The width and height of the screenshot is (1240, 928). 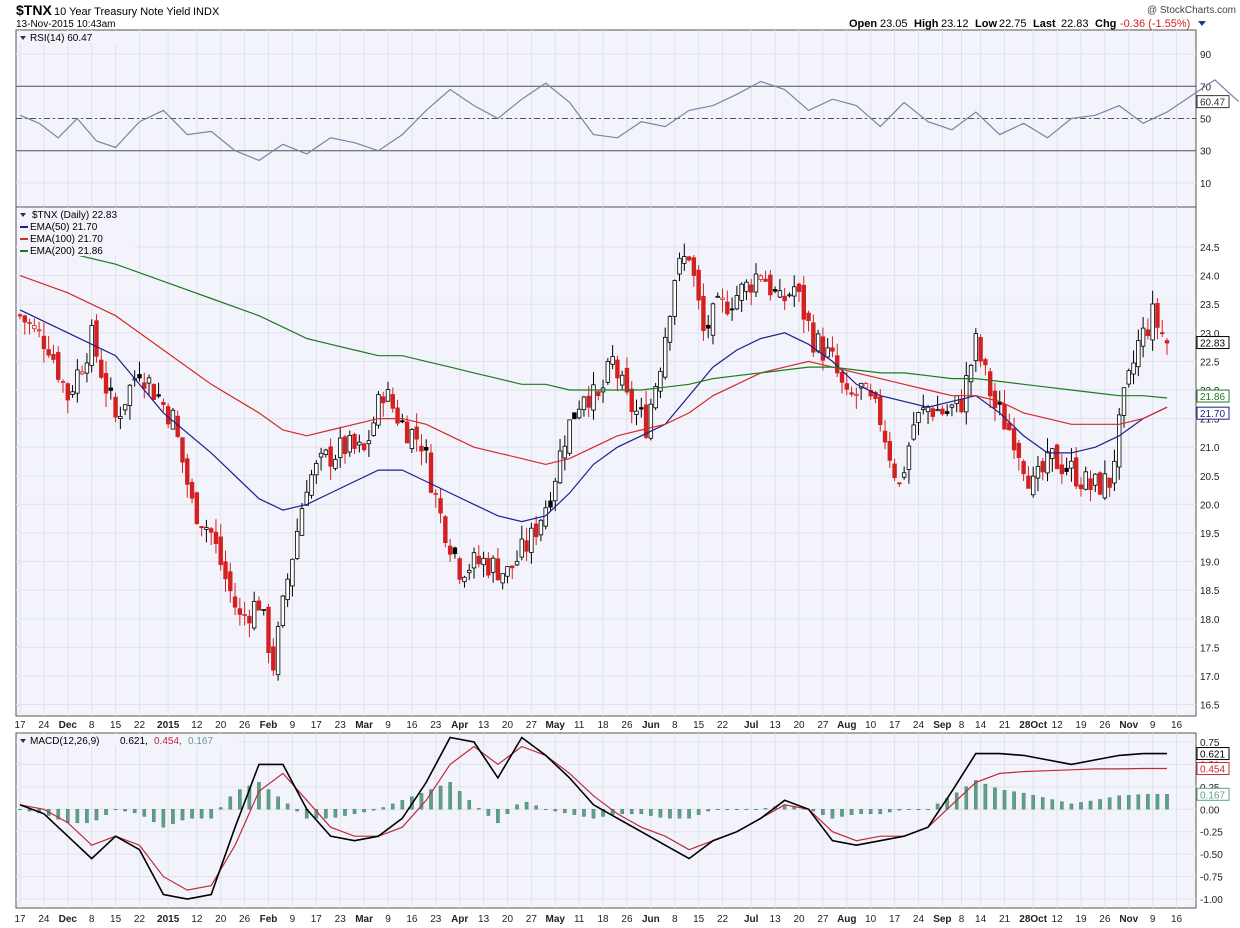 What do you see at coordinates (1212, 795) in the screenshot?
I see `histogram-last-value: 0.167` at bounding box center [1212, 795].